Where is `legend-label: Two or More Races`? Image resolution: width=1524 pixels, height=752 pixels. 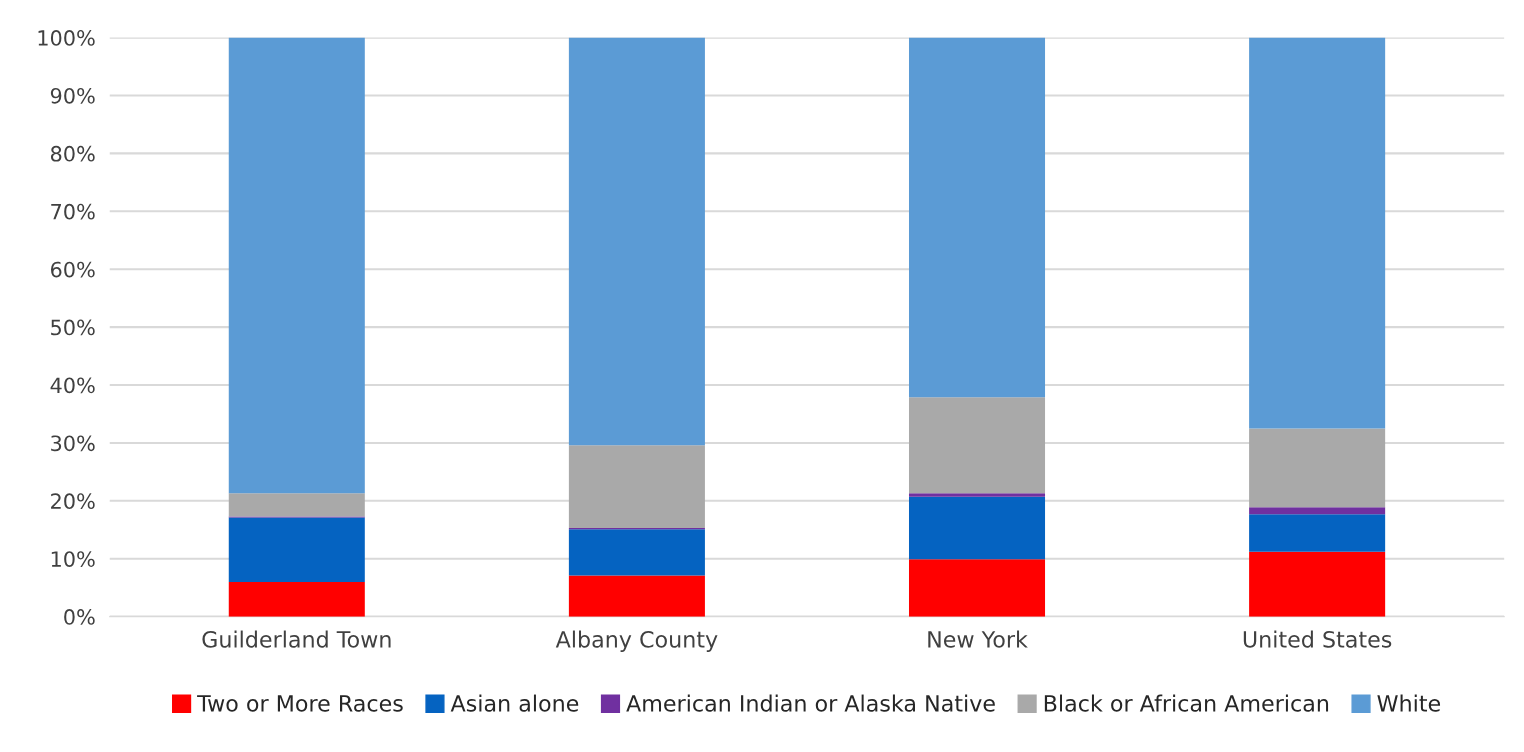
legend-label: Two or More Races is located at coordinates (300, 703).